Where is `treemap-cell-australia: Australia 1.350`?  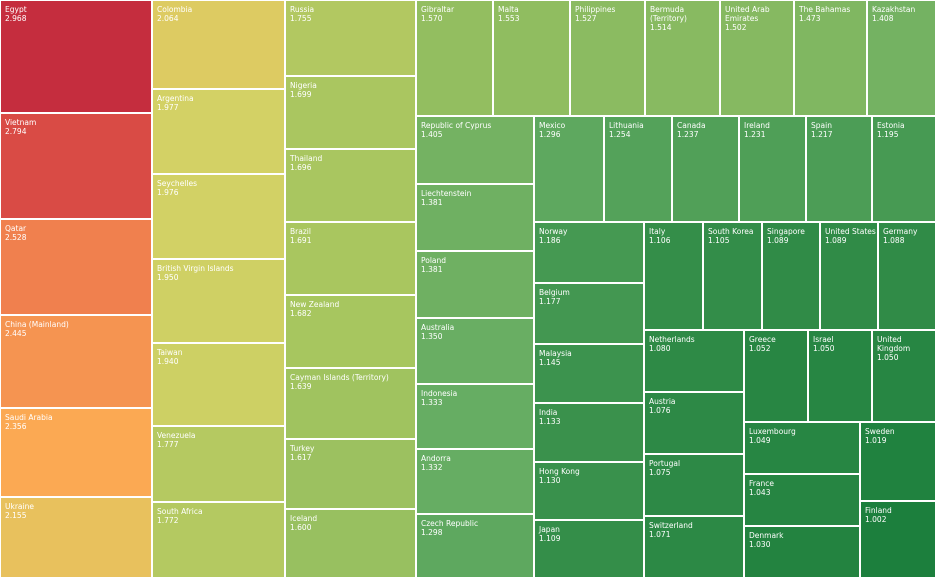 treemap-cell-australia: Australia 1.350 is located at coordinates (475, 351).